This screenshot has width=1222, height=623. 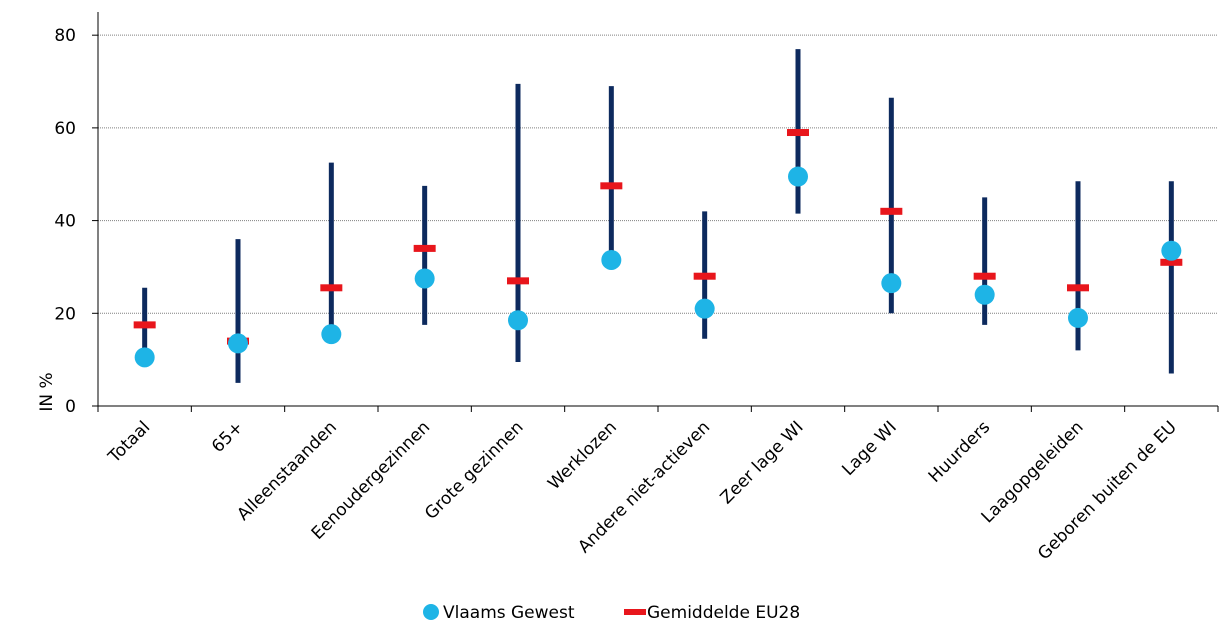 I want to click on y-tick-label: 80, so click(x=65, y=36).